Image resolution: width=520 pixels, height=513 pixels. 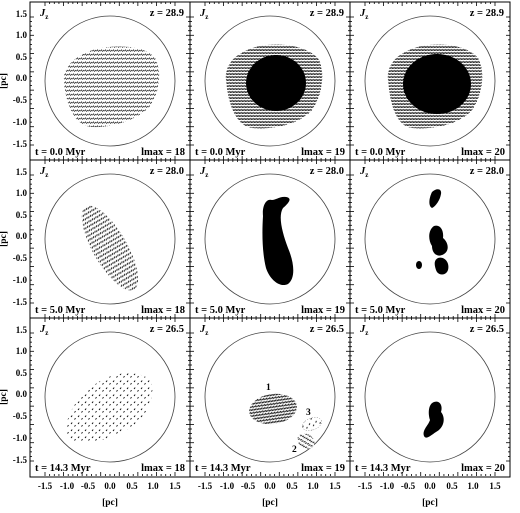 I want to click on x-axis-col2: -1.5 -1.0 -0.5 0.0 0.5 1.0 1.5 [pc], so click(x=429, y=494).